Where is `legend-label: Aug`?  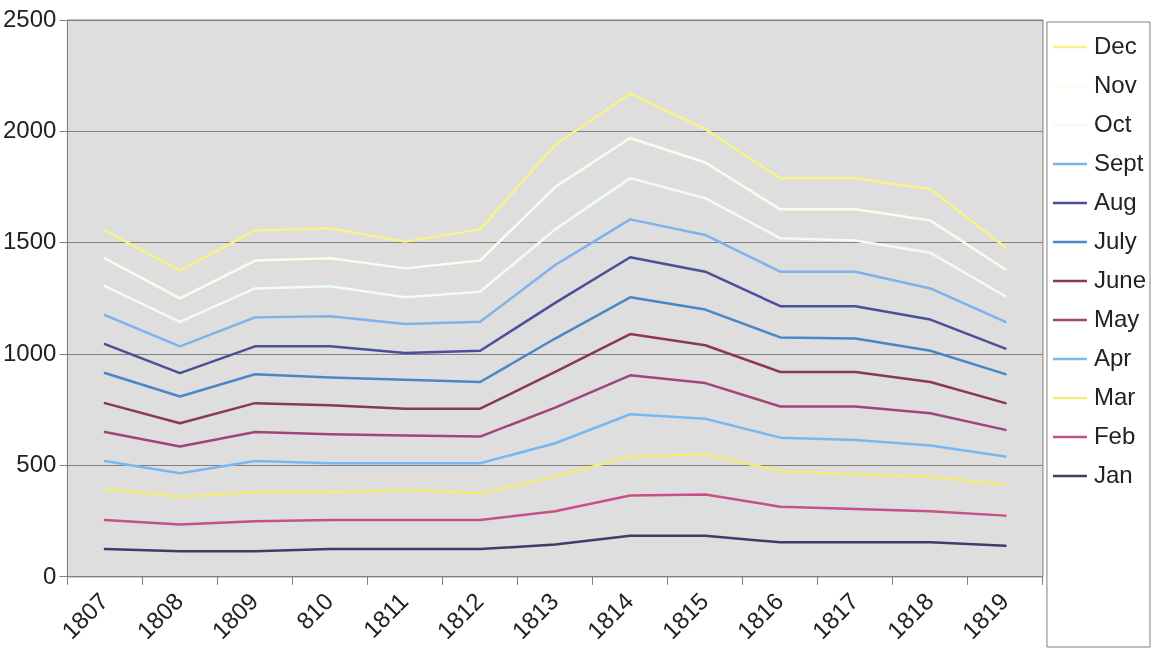
legend-label: Aug is located at coordinates (1115, 201).